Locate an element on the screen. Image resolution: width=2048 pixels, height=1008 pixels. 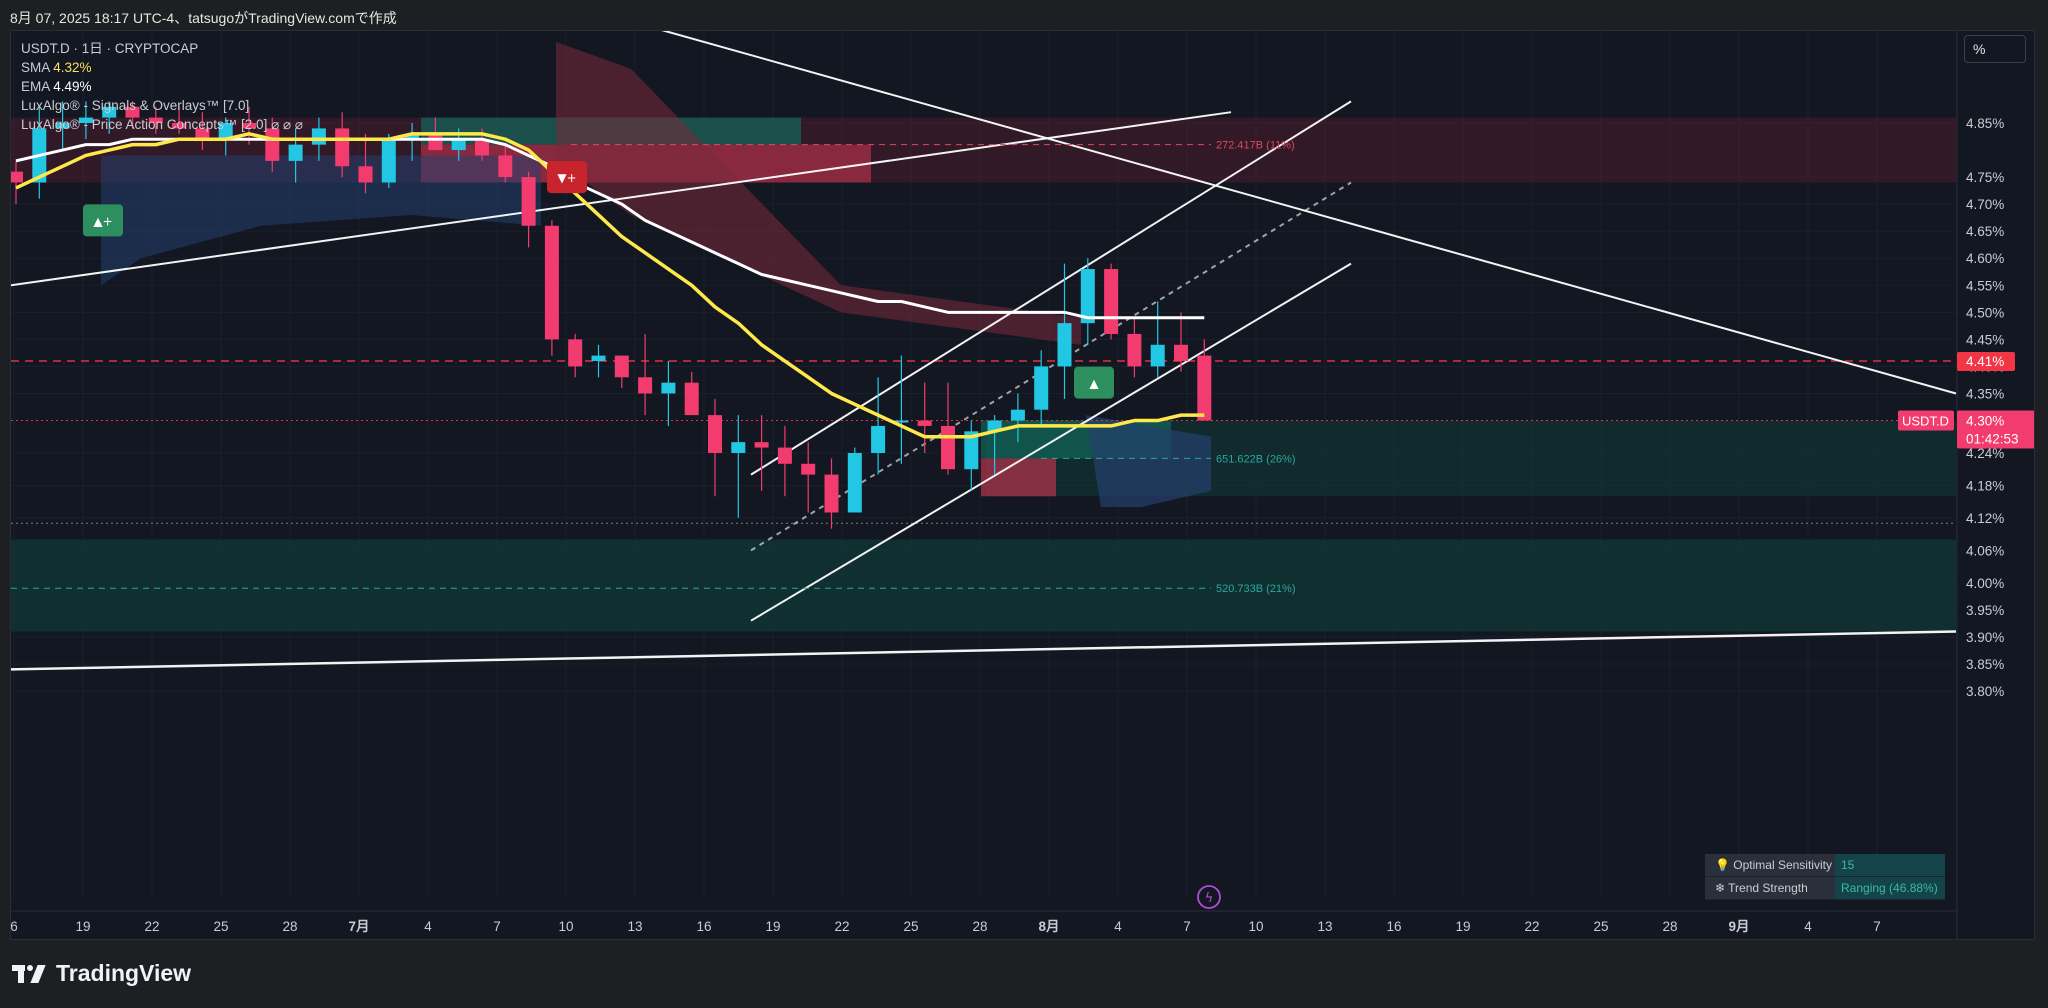
snowflake-icon: ❄ is located at coordinates (1722, 888).